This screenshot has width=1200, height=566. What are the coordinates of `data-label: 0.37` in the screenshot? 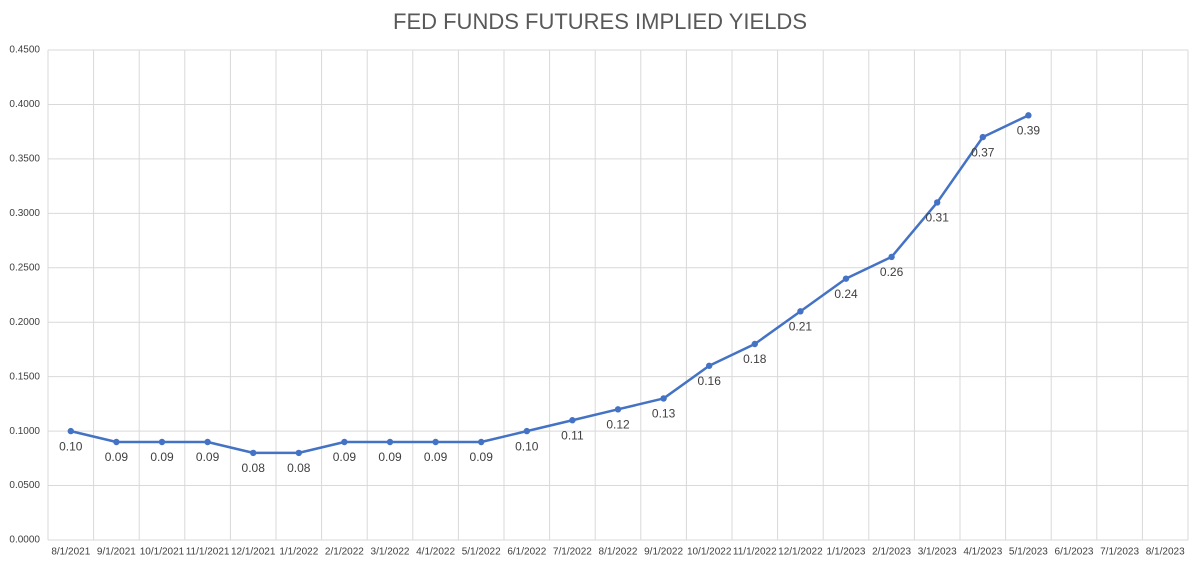 It's located at (983, 152).